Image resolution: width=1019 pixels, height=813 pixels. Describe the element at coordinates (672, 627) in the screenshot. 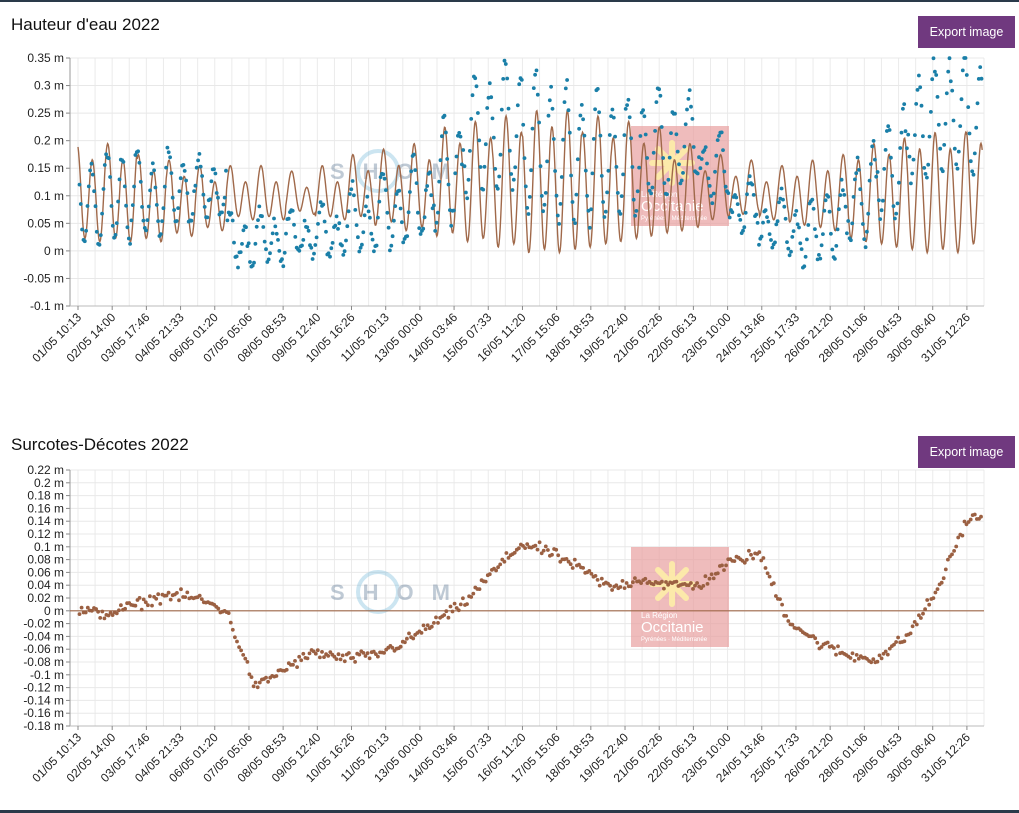

I see `occitanie-name-text: Occitanie` at that location.